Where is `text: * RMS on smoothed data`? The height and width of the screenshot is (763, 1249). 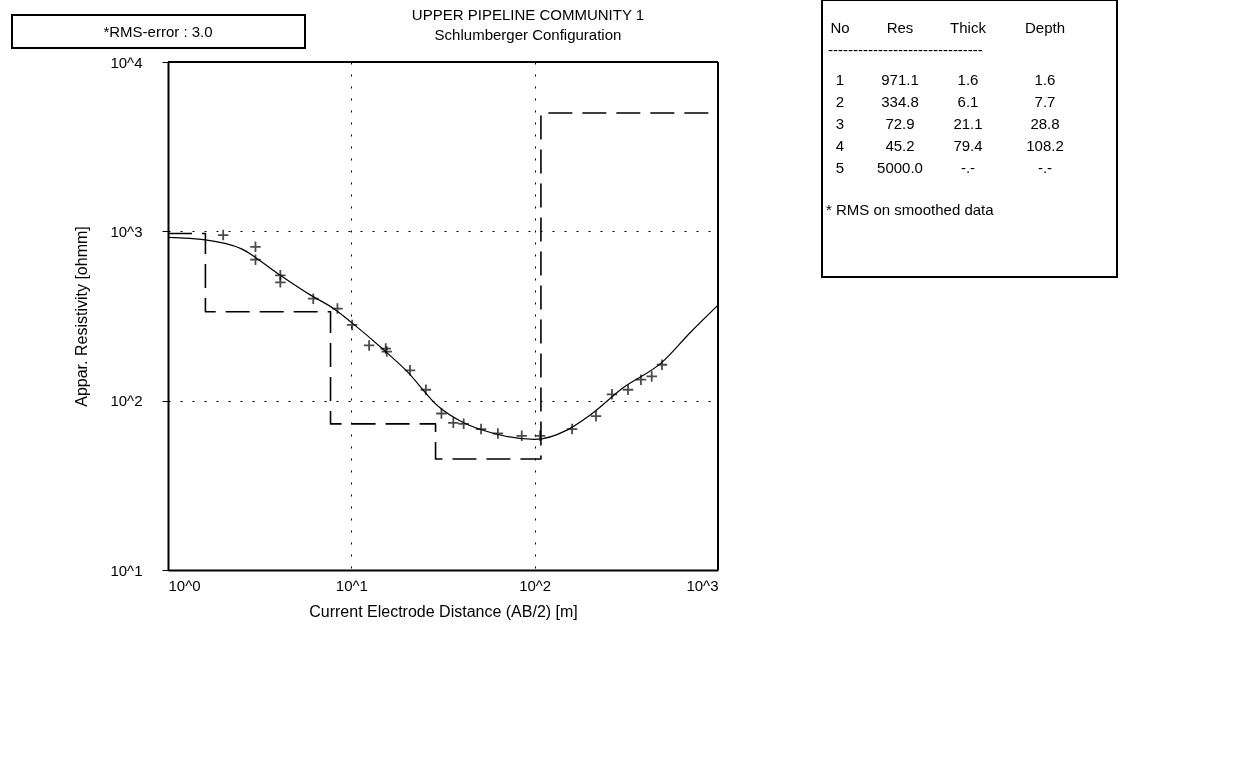
text: * RMS on smoothed data is located at coordinates (910, 209).